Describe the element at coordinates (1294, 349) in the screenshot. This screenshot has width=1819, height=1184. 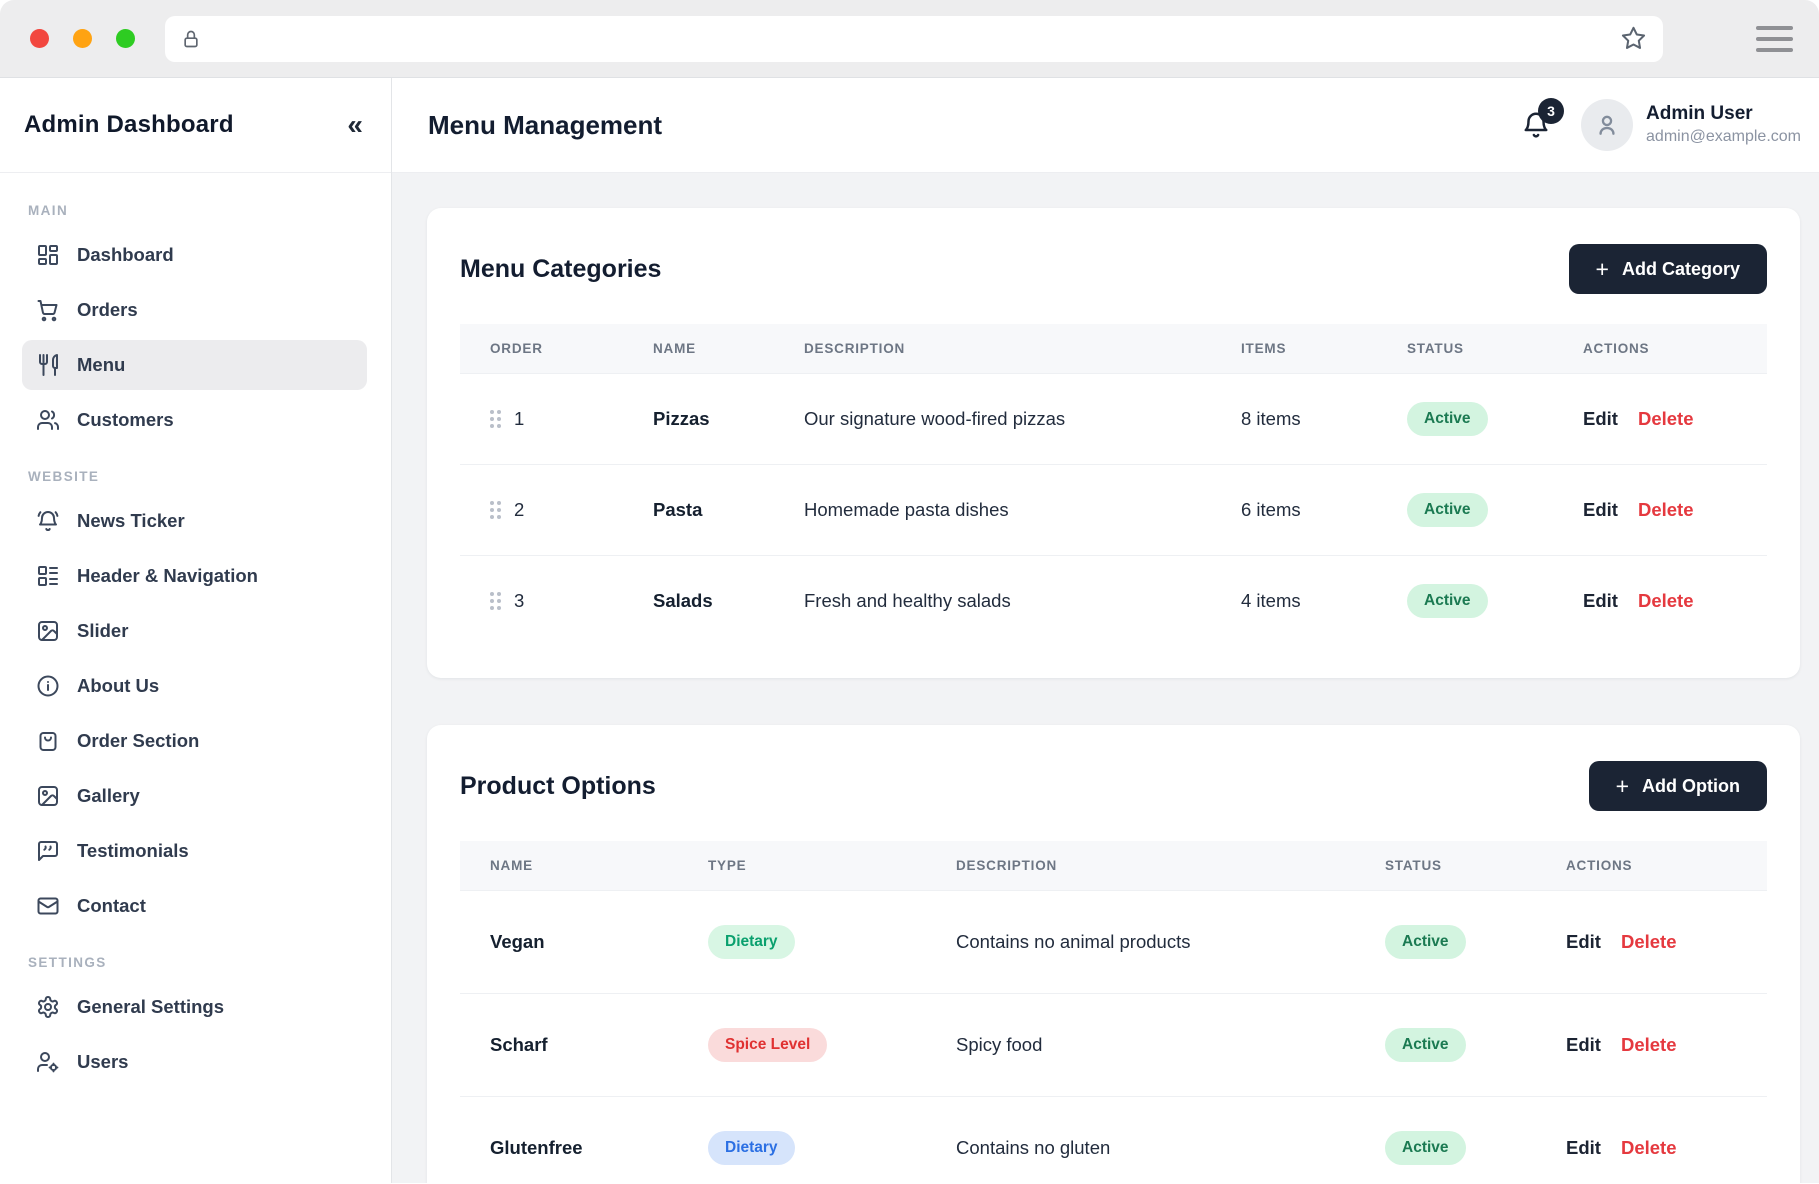
I see `col-header-items: ITEMS` at that location.